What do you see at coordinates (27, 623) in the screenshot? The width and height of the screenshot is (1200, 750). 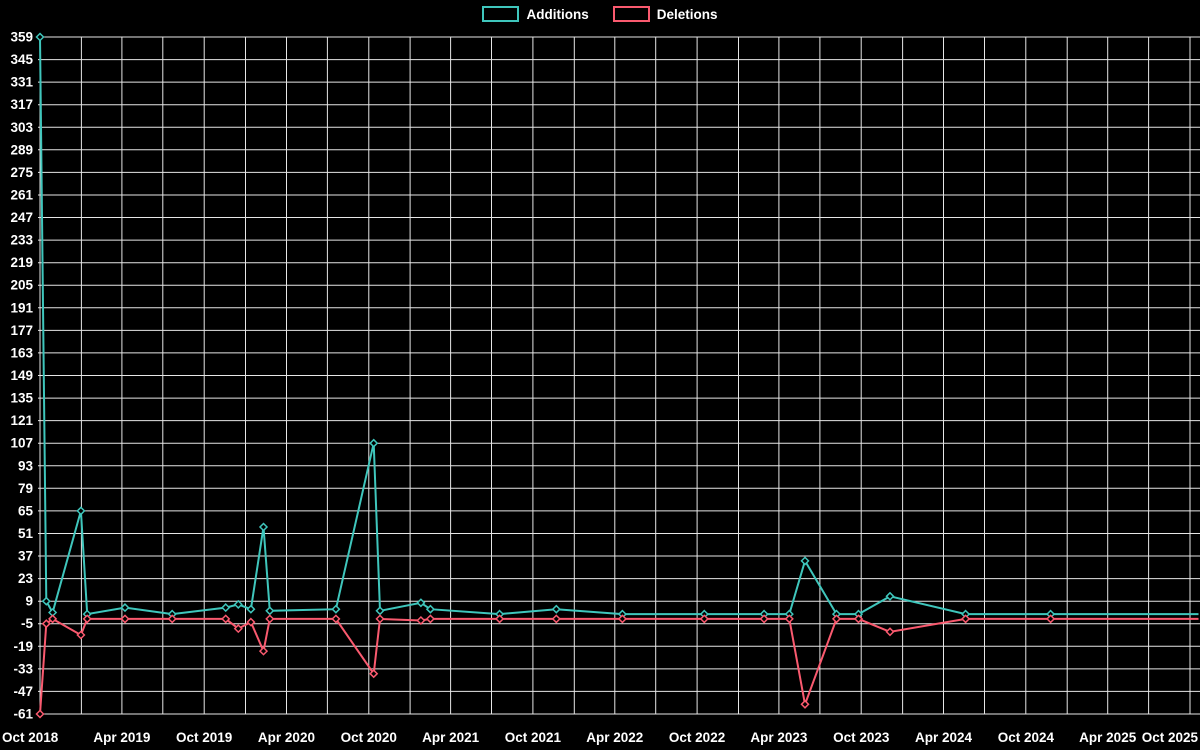 I see `y-tick-label: -5` at bounding box center [27, 623].